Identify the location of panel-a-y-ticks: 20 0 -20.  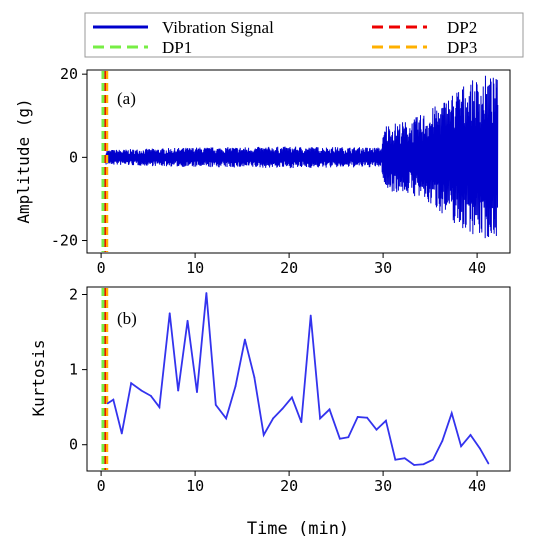
(69, 157).